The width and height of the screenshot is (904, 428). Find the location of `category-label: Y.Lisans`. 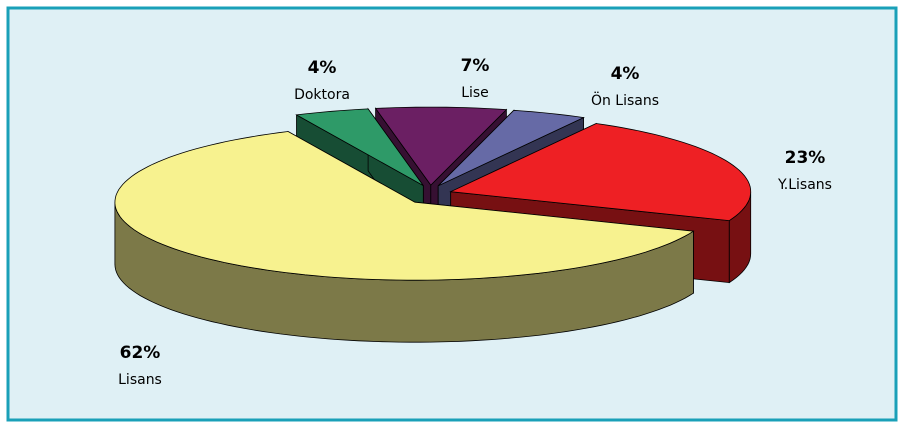

category-label: Y.Lisans is located at coordinates (804, 185).